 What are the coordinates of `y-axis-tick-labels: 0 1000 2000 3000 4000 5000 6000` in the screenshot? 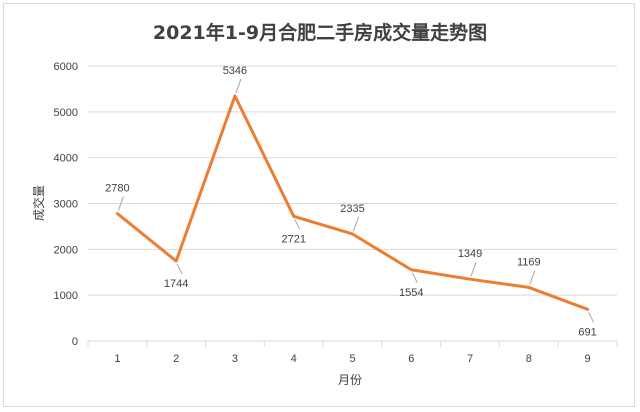 It's located at (66, 204).